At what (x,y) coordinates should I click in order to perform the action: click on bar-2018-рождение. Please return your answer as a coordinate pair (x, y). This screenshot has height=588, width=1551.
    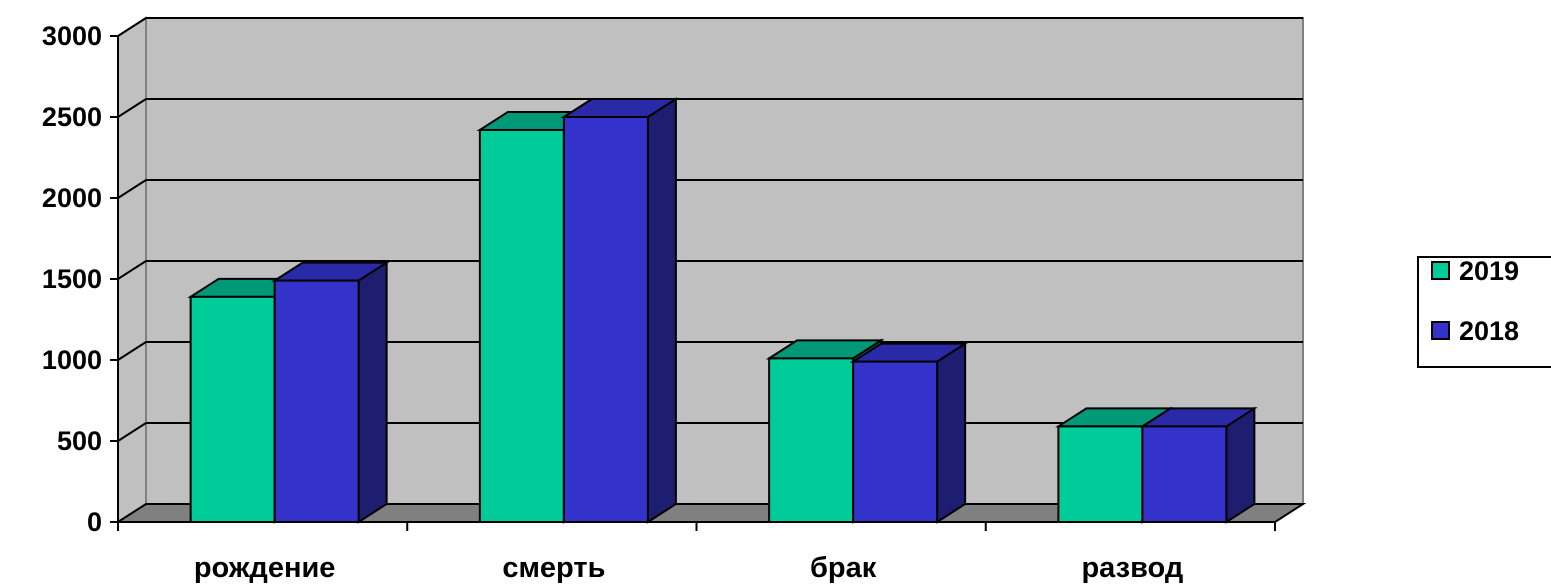
    Looking at the image, I should click on (331, 392).